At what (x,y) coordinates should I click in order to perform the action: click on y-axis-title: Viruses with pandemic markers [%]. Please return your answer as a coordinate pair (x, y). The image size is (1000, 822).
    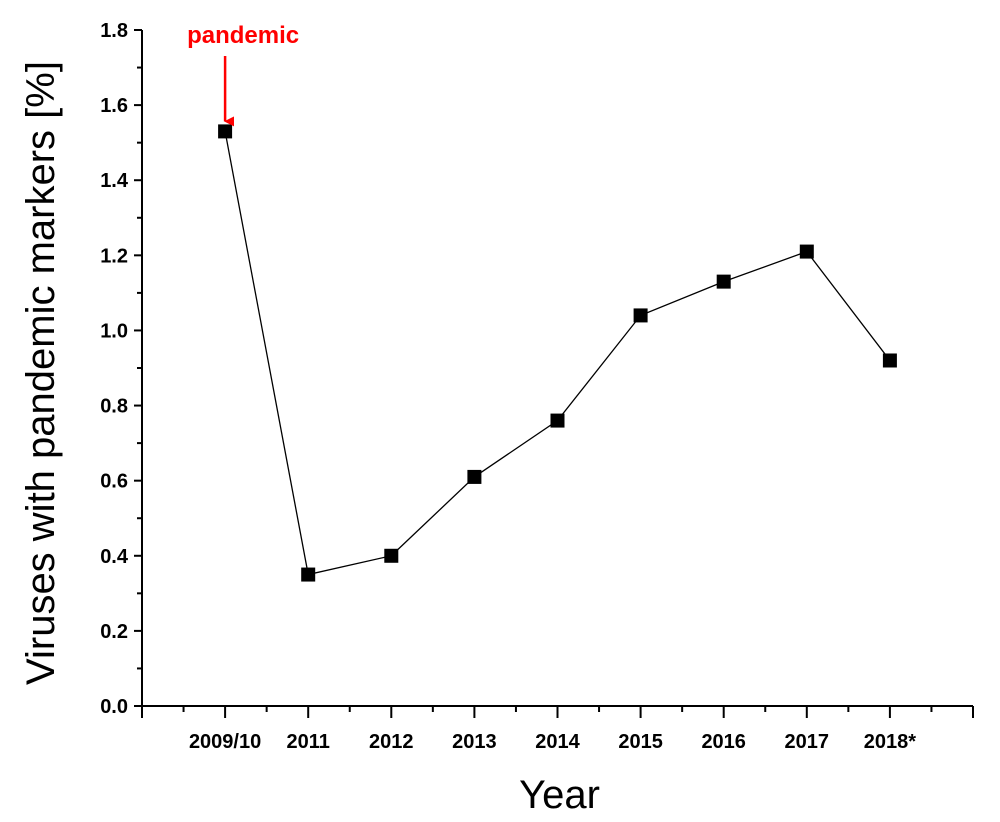
    Looking at the image, I should click on (41, 373).